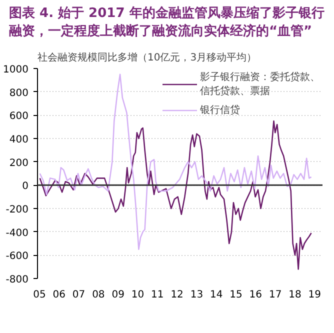  I want to click on x-tick-label: 10, so click(137, 295).